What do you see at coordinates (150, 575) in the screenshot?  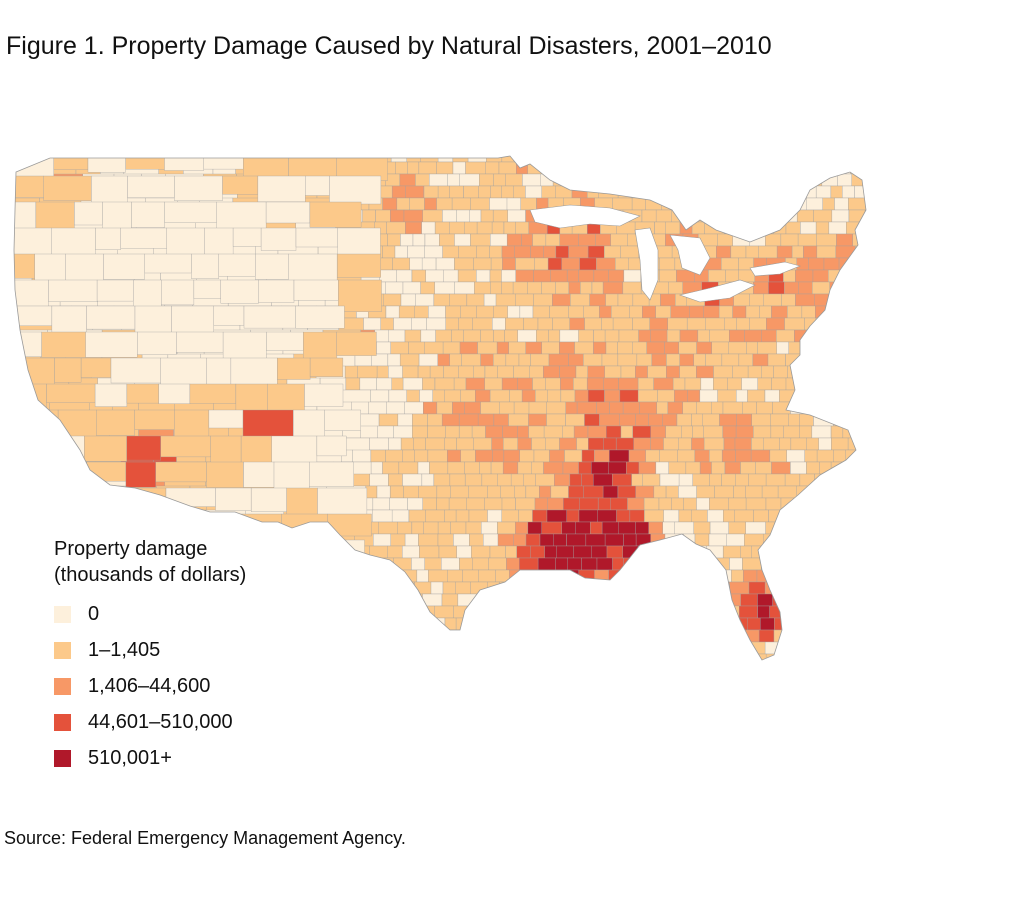 I see `legend-title-line2: (thousands of dollars)` at bounding box center [150, 575].